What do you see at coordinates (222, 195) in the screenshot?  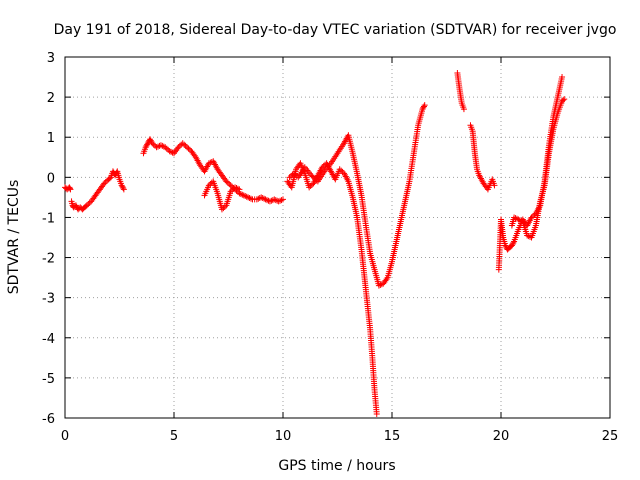 I see `series-seg4` at bounding box center [222, 195].